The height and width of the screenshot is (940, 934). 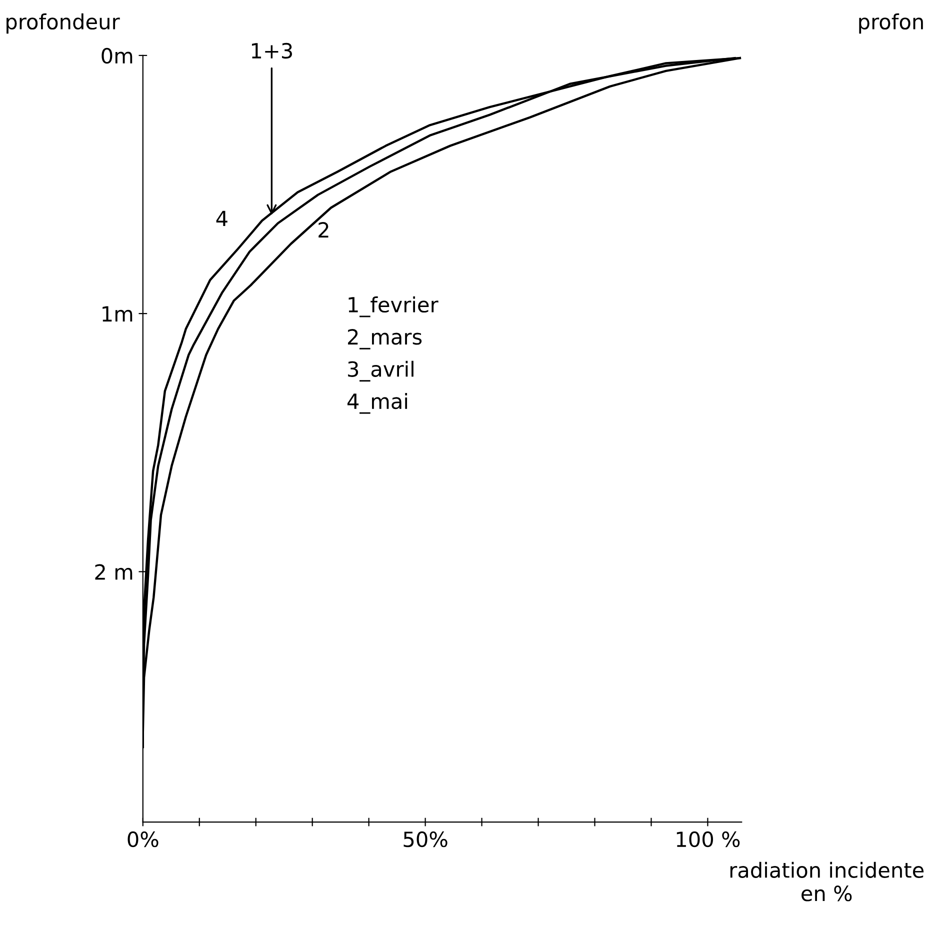 I want to click on annotation: 2, so click(x=323, y=230).